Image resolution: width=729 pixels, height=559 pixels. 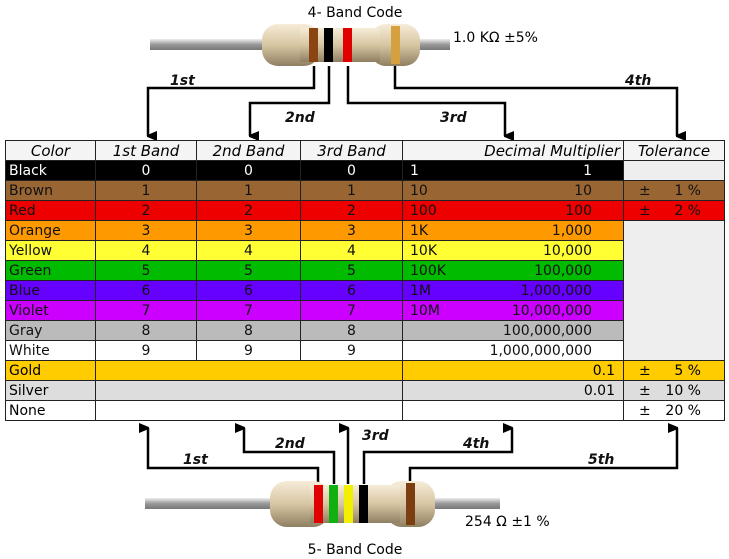 What do you see at coordinates (300, 45) in the screenshot?
I see `top-resistor` at bounding box center [300, 45].